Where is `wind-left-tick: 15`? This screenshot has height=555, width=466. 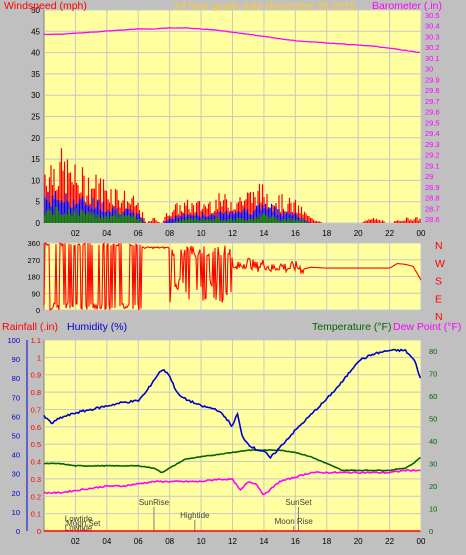
wind-left-tick: 15 is located at coordinates (35, 159).